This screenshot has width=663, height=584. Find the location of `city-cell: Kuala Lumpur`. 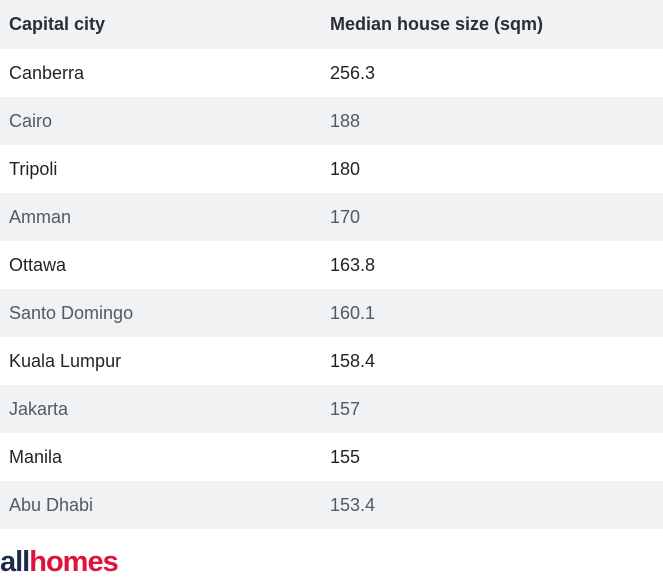

city-cell: Kuala Lumpur is located at coordinates (65, 360).